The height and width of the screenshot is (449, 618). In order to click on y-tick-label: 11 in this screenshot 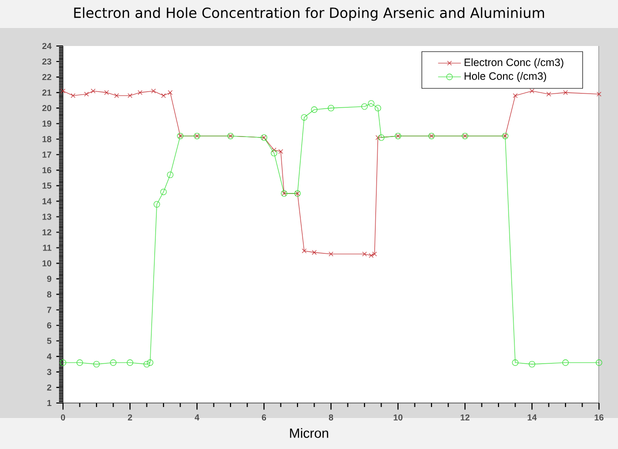, I will do `click(47, 247)`.